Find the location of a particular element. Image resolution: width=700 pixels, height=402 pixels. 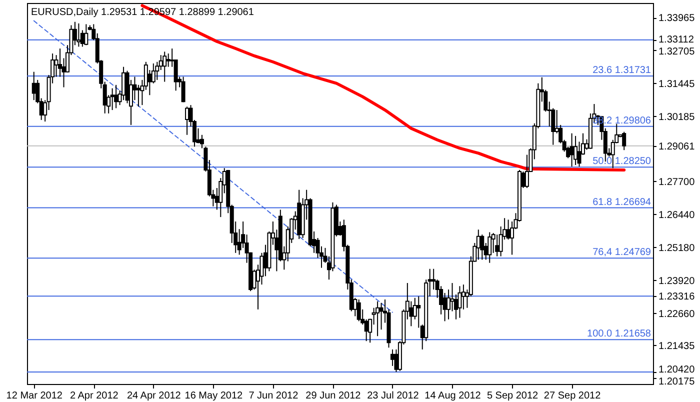

x-tick-label: 2 Apr 2012 is located at coordinates (94, 396).